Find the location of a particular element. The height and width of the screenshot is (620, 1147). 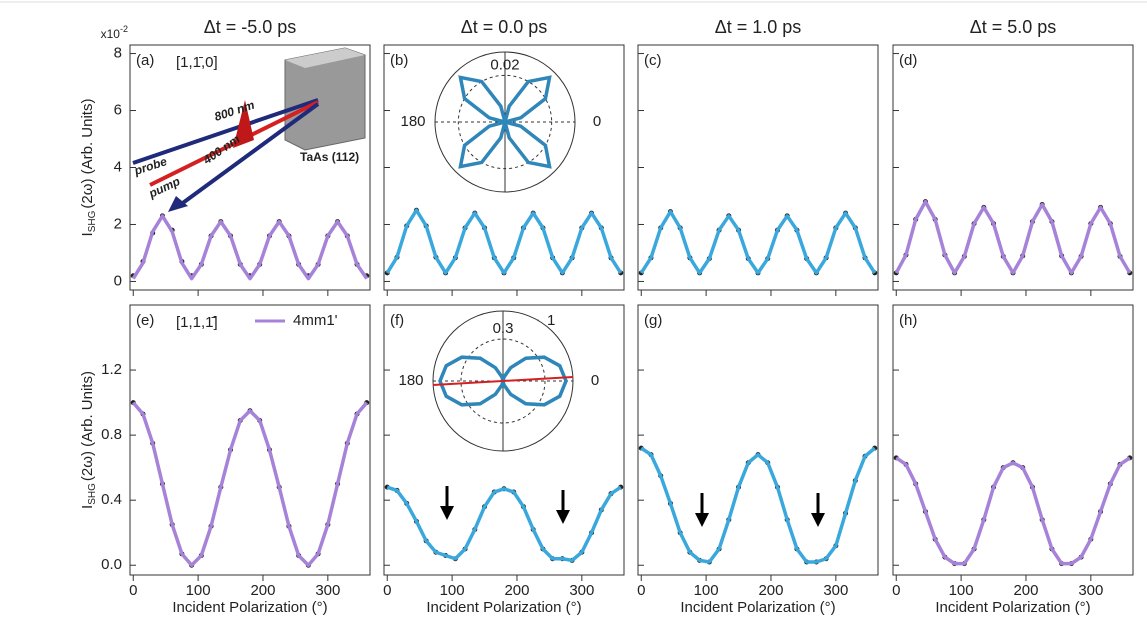

panel-label: (b) is located at coordinates (399, 60).